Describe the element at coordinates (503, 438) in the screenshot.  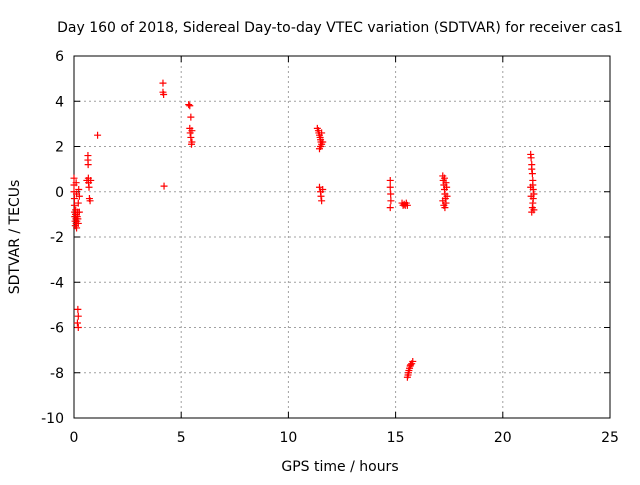
I see `x-tick-label: 20` at that location.